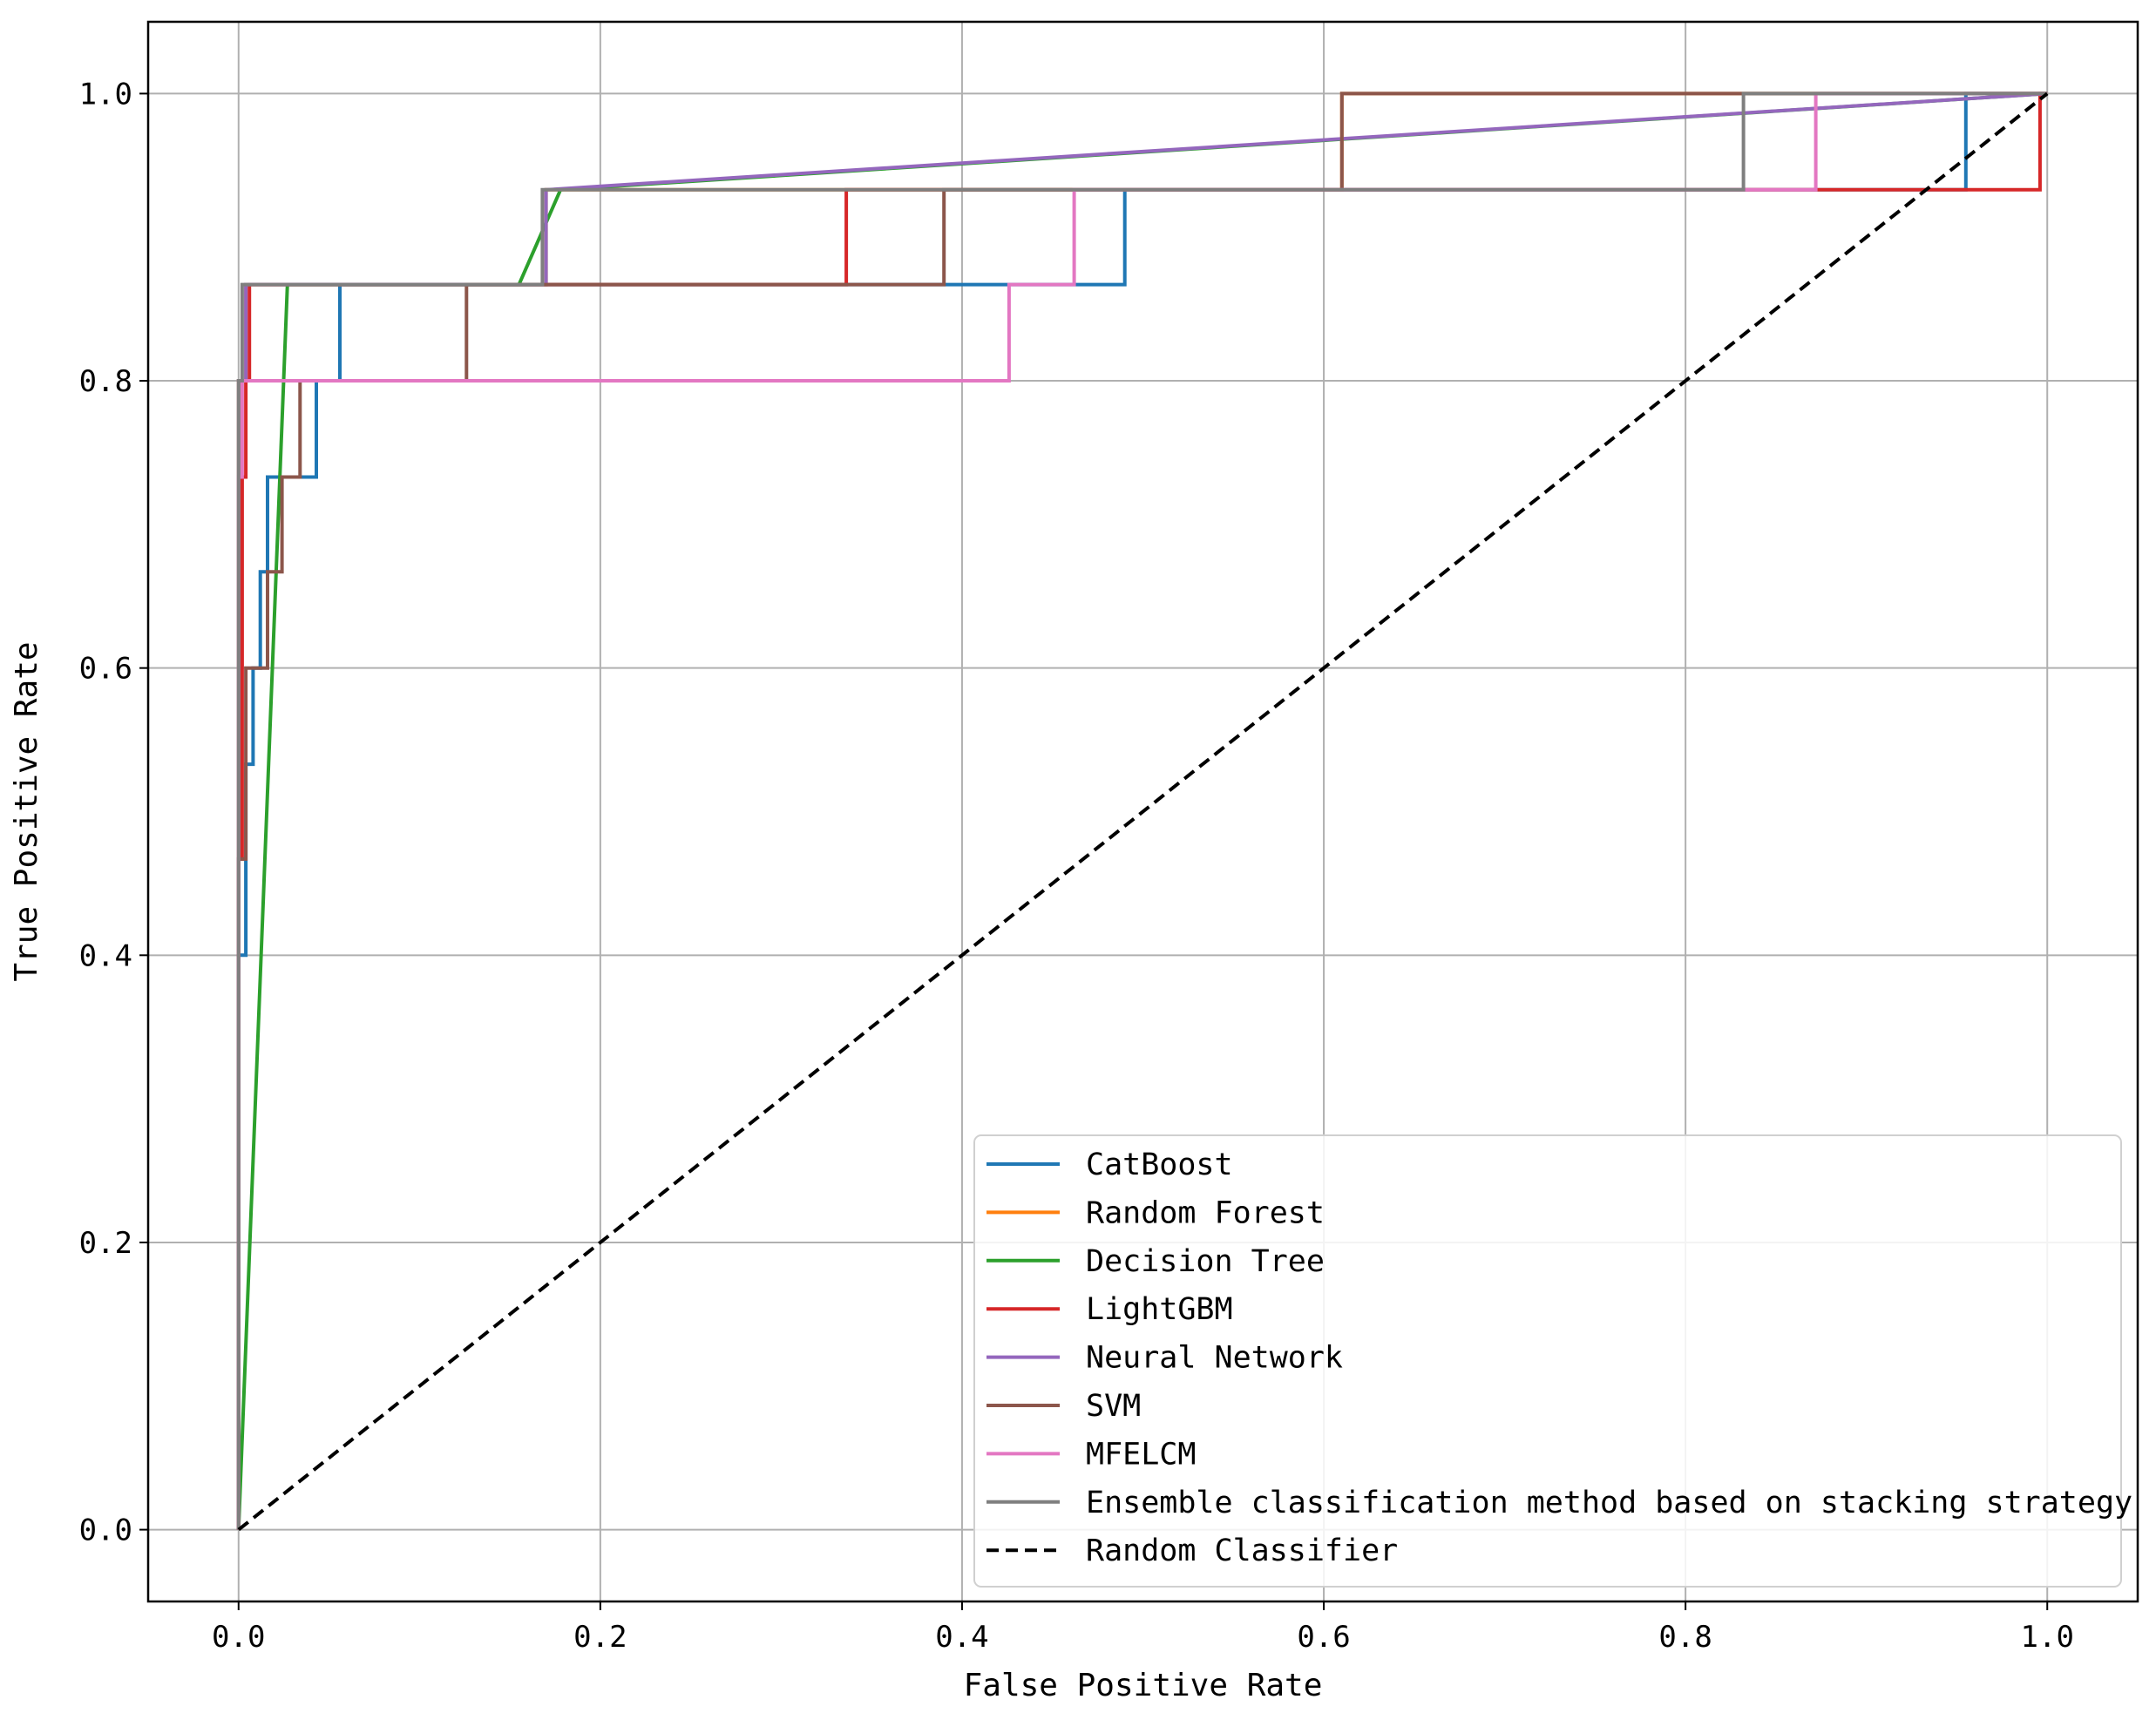  I want to click on x-tick-label: 0.6, so click(1323, 1637).